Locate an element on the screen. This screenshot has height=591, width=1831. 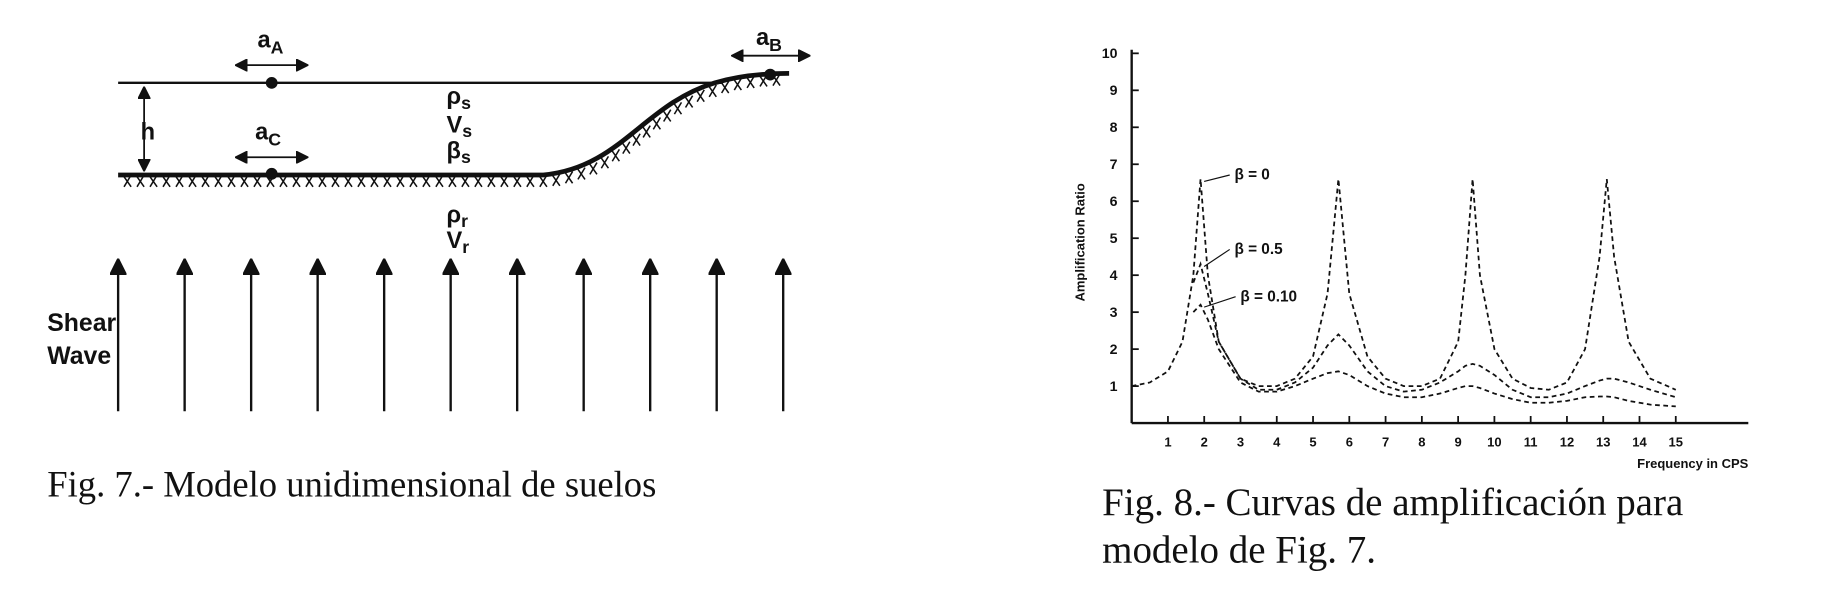
figure-caption: Fig. 7.- Modelo unidimensional de suelos is located at coordinates (351, 483).